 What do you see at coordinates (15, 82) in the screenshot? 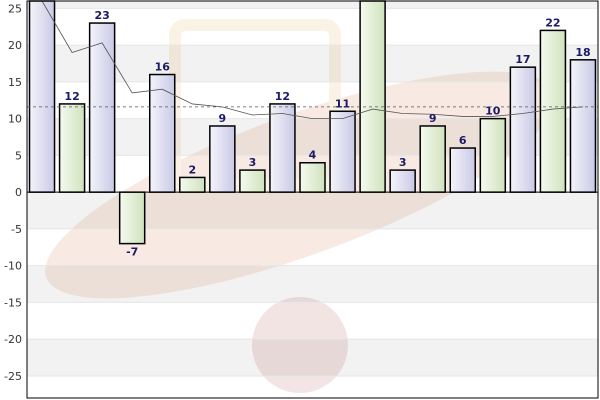
I see `y-tick-label: 15` at bounding box center [15, 82].